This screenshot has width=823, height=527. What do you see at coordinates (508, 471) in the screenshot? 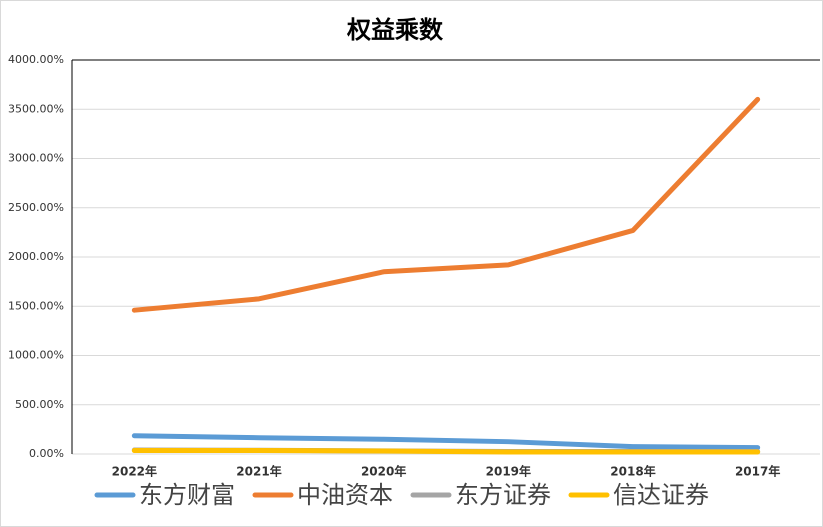
I see `x-tick-label: 2019年` at bounding box center [508, 471].